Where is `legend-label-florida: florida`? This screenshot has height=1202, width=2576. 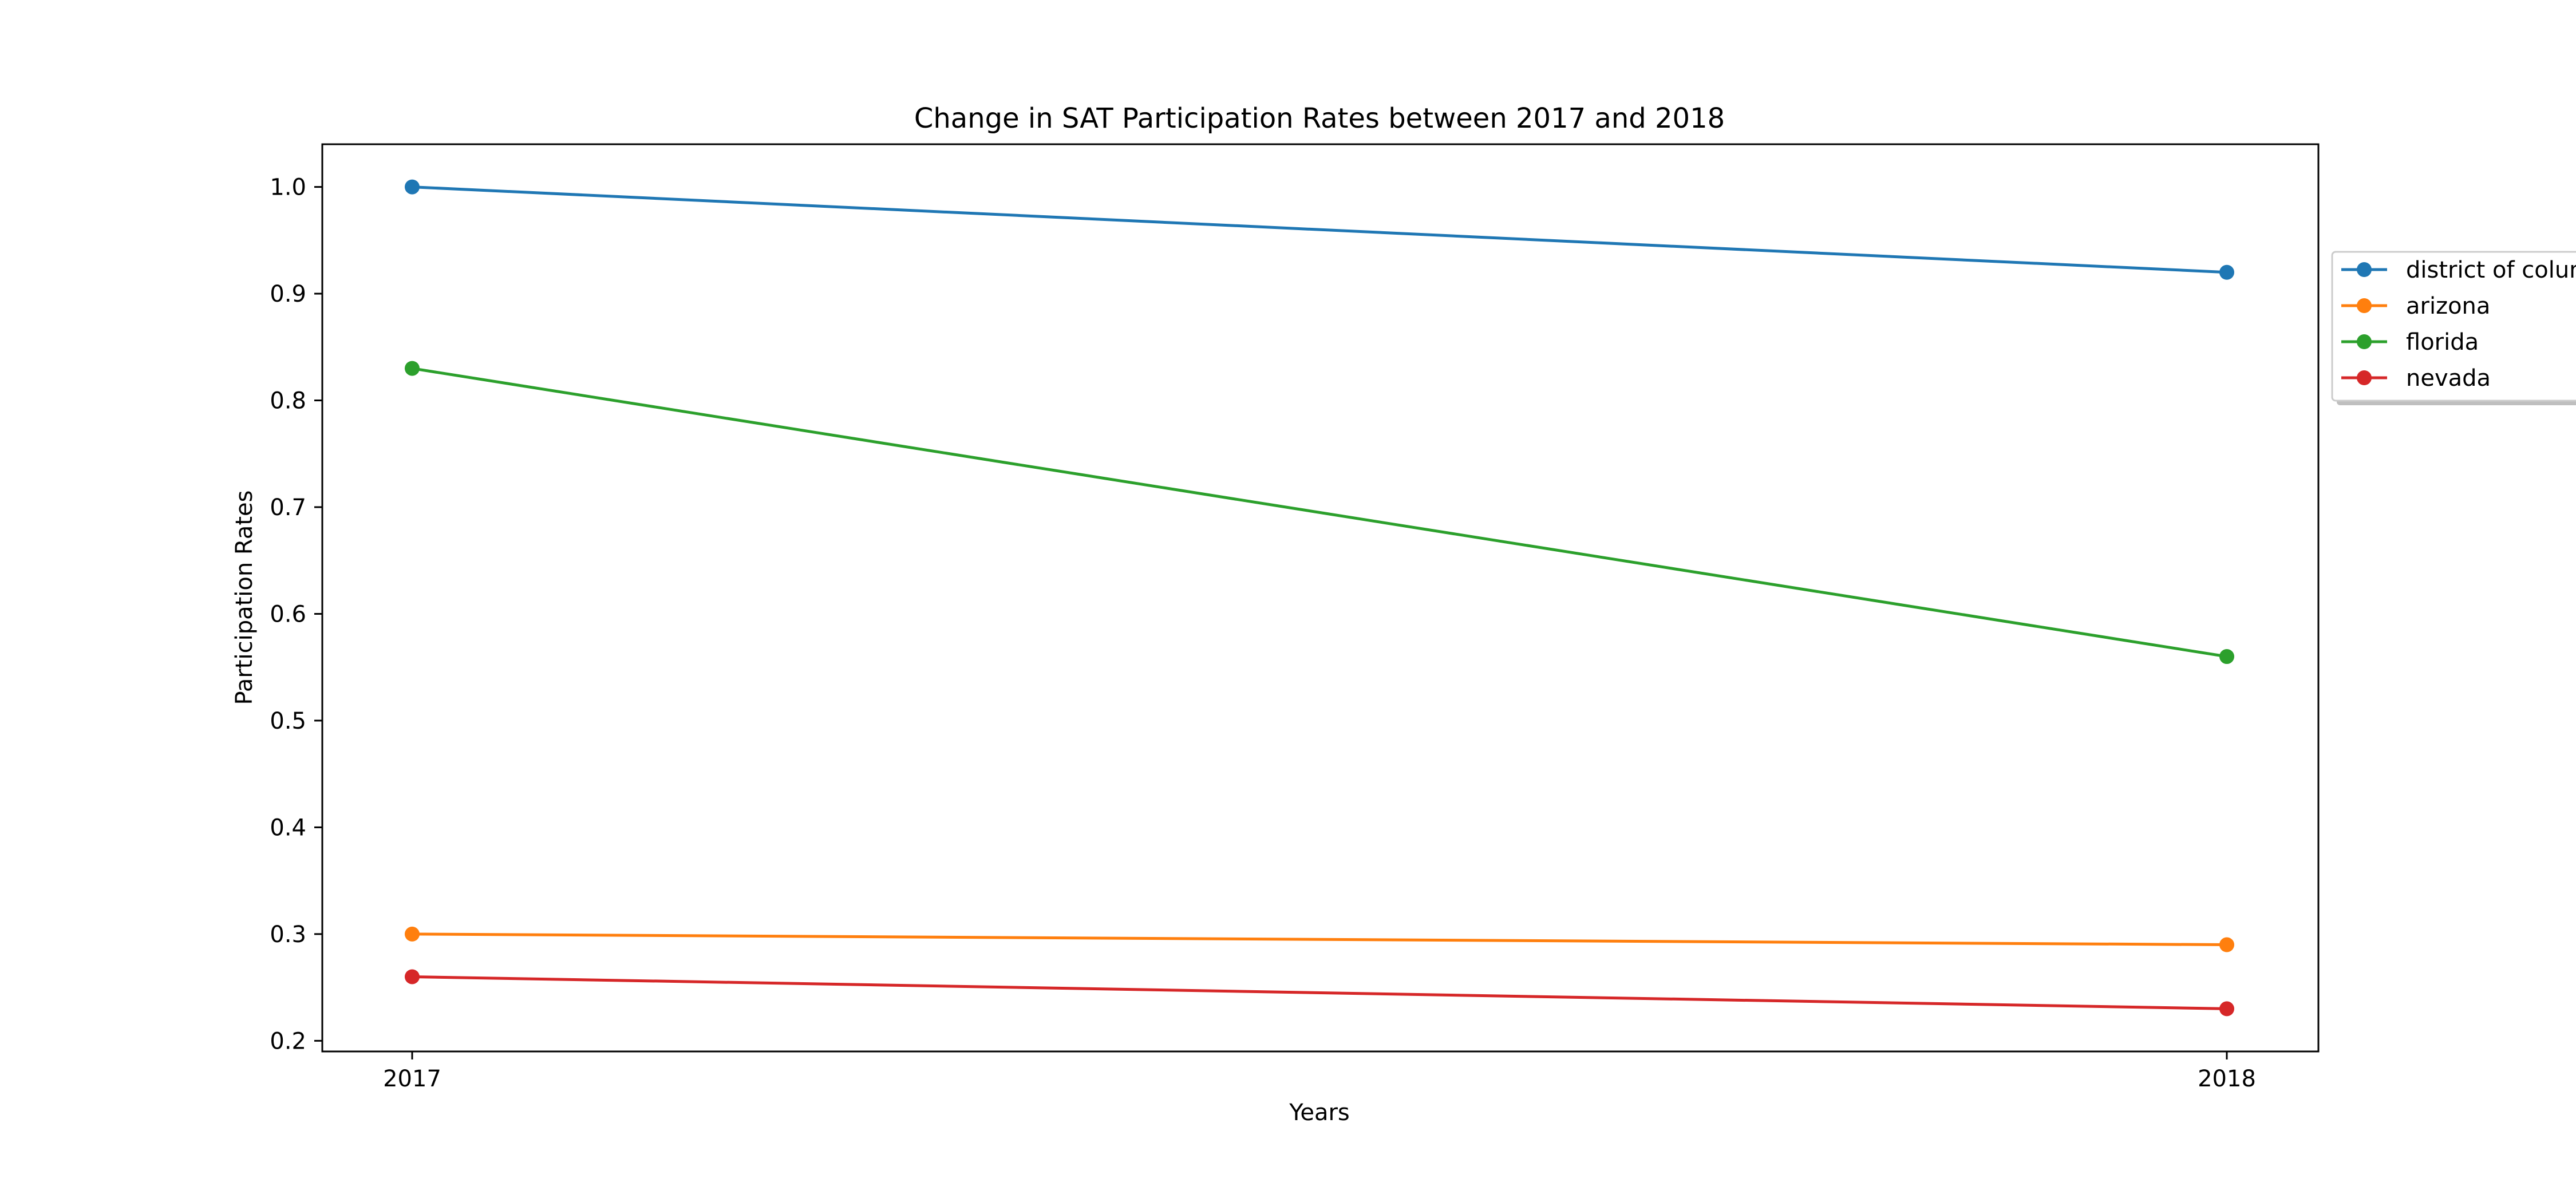 legend-label-florida: florida is located at coordinates (2442, 342).